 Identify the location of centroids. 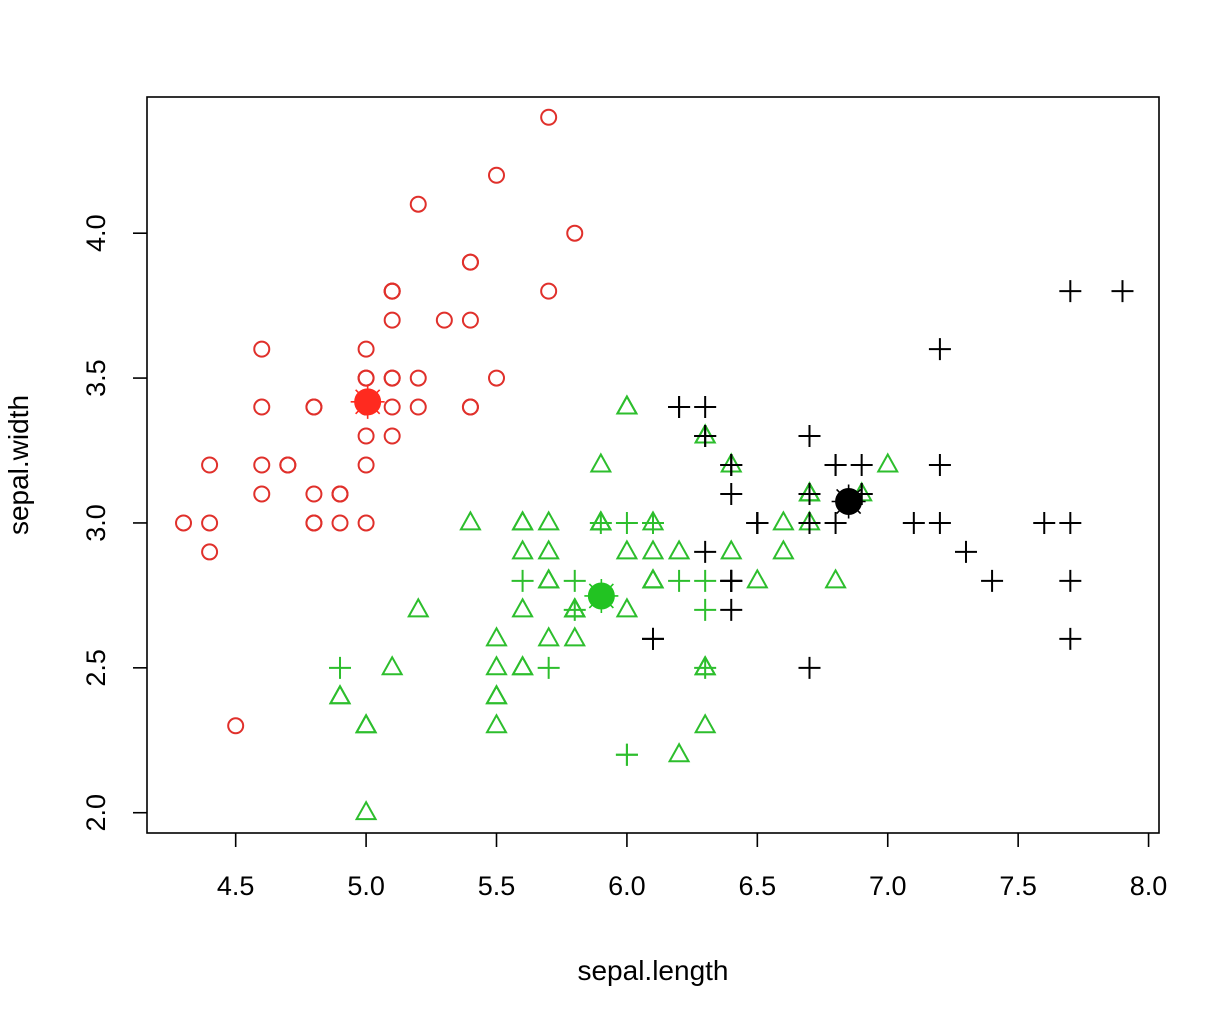
(608, 498).